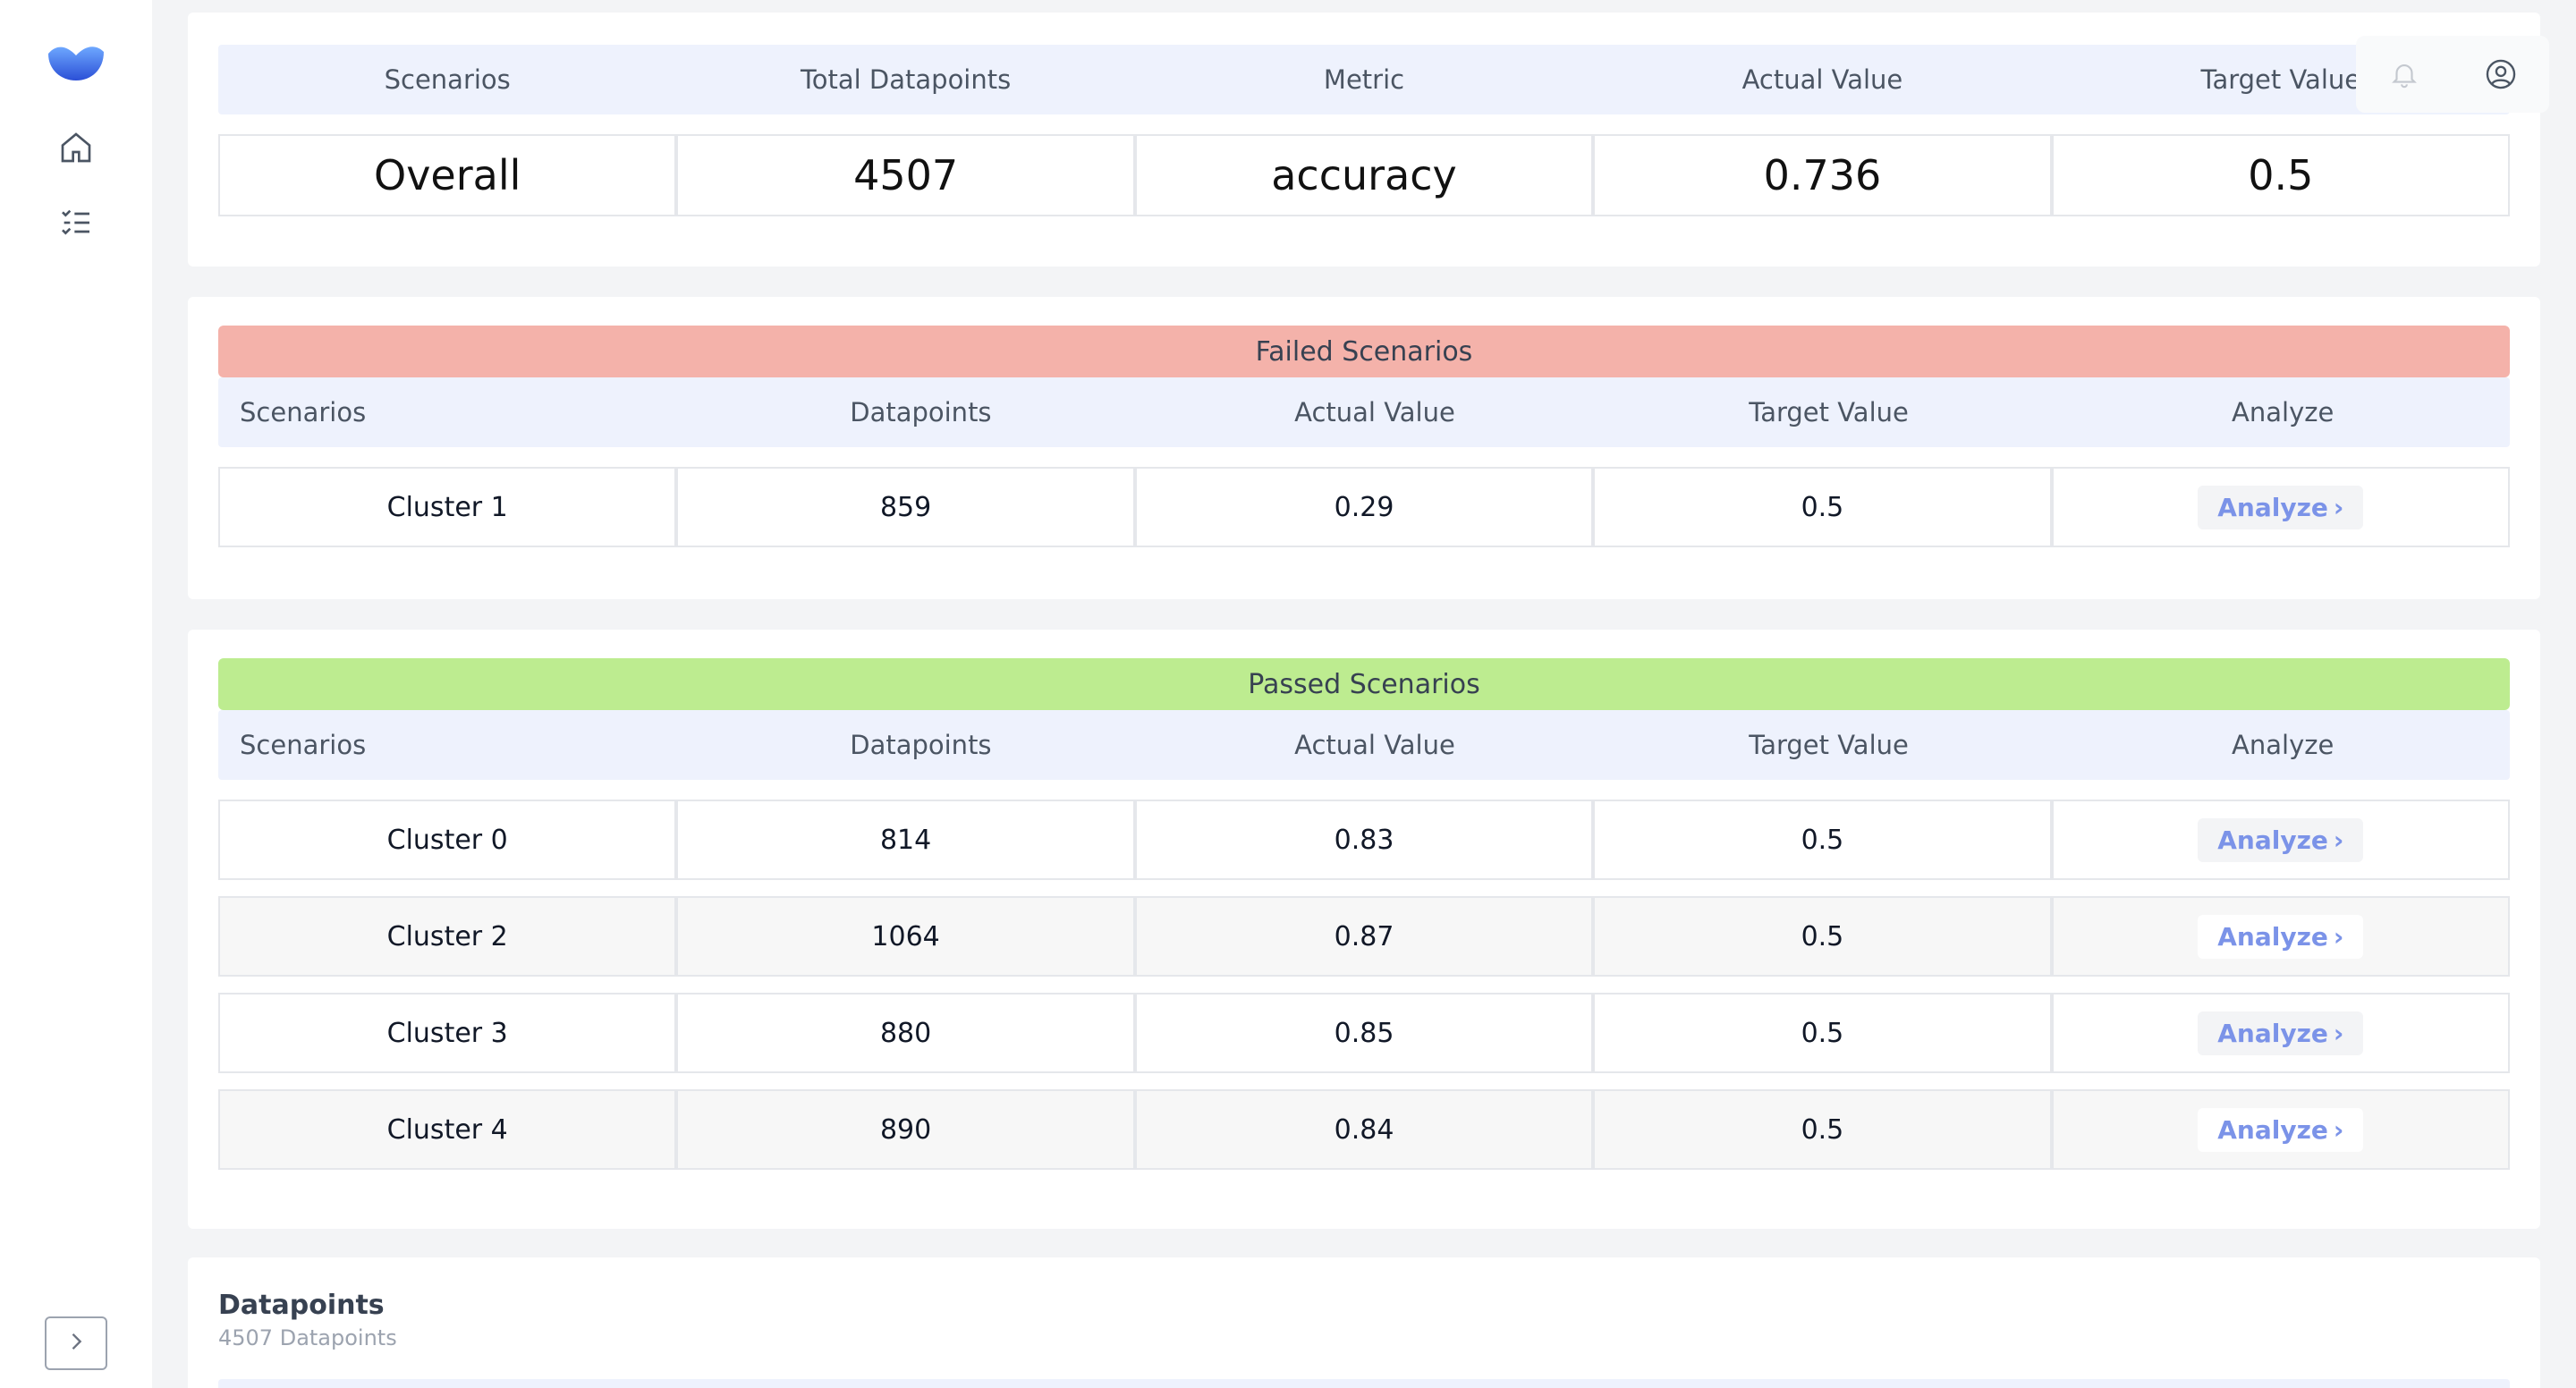 This screenshot has height=1388, width=2576. I want to click on sidebar, so click(76, 694).